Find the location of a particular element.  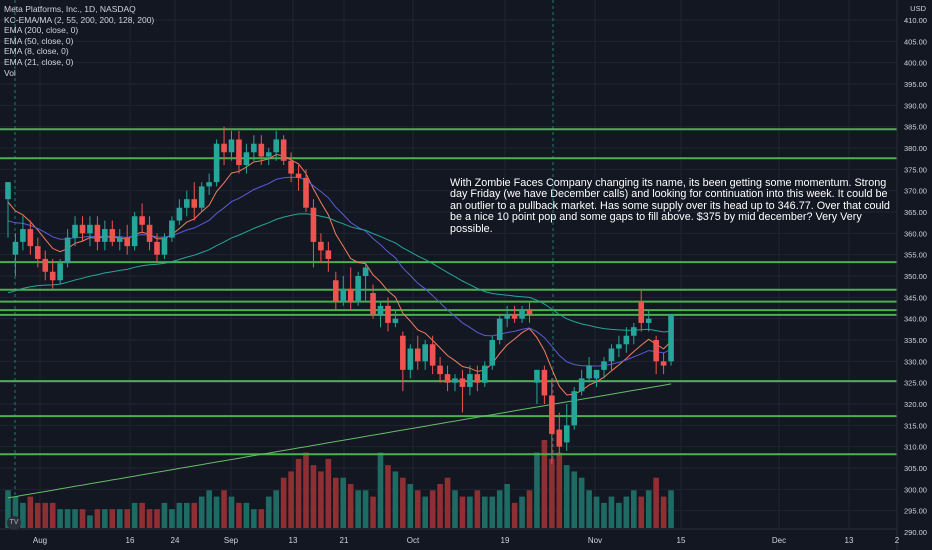

price-tick-label: 350.00 is located at coordinates (915, 276).